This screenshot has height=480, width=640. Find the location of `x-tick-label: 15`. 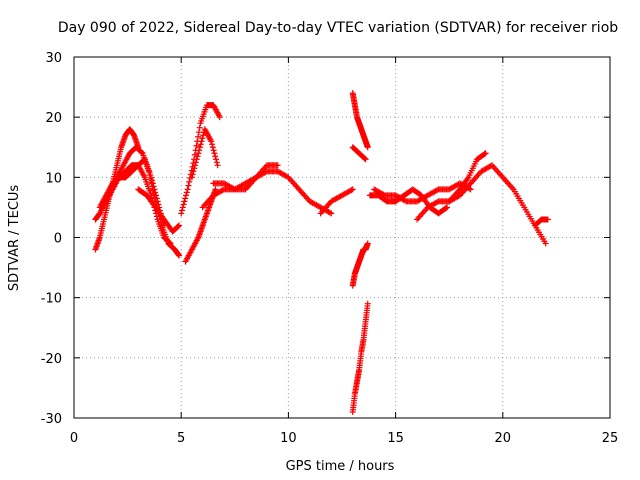

x-tick-label: 15 is located at coordinates (395, 438).